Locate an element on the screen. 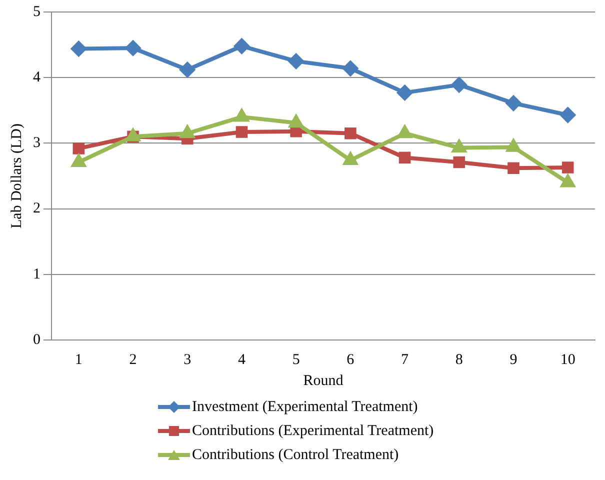 This screenshot has height=480, width=605. y-tick-label: 0 is located at coordinates (36, 340).